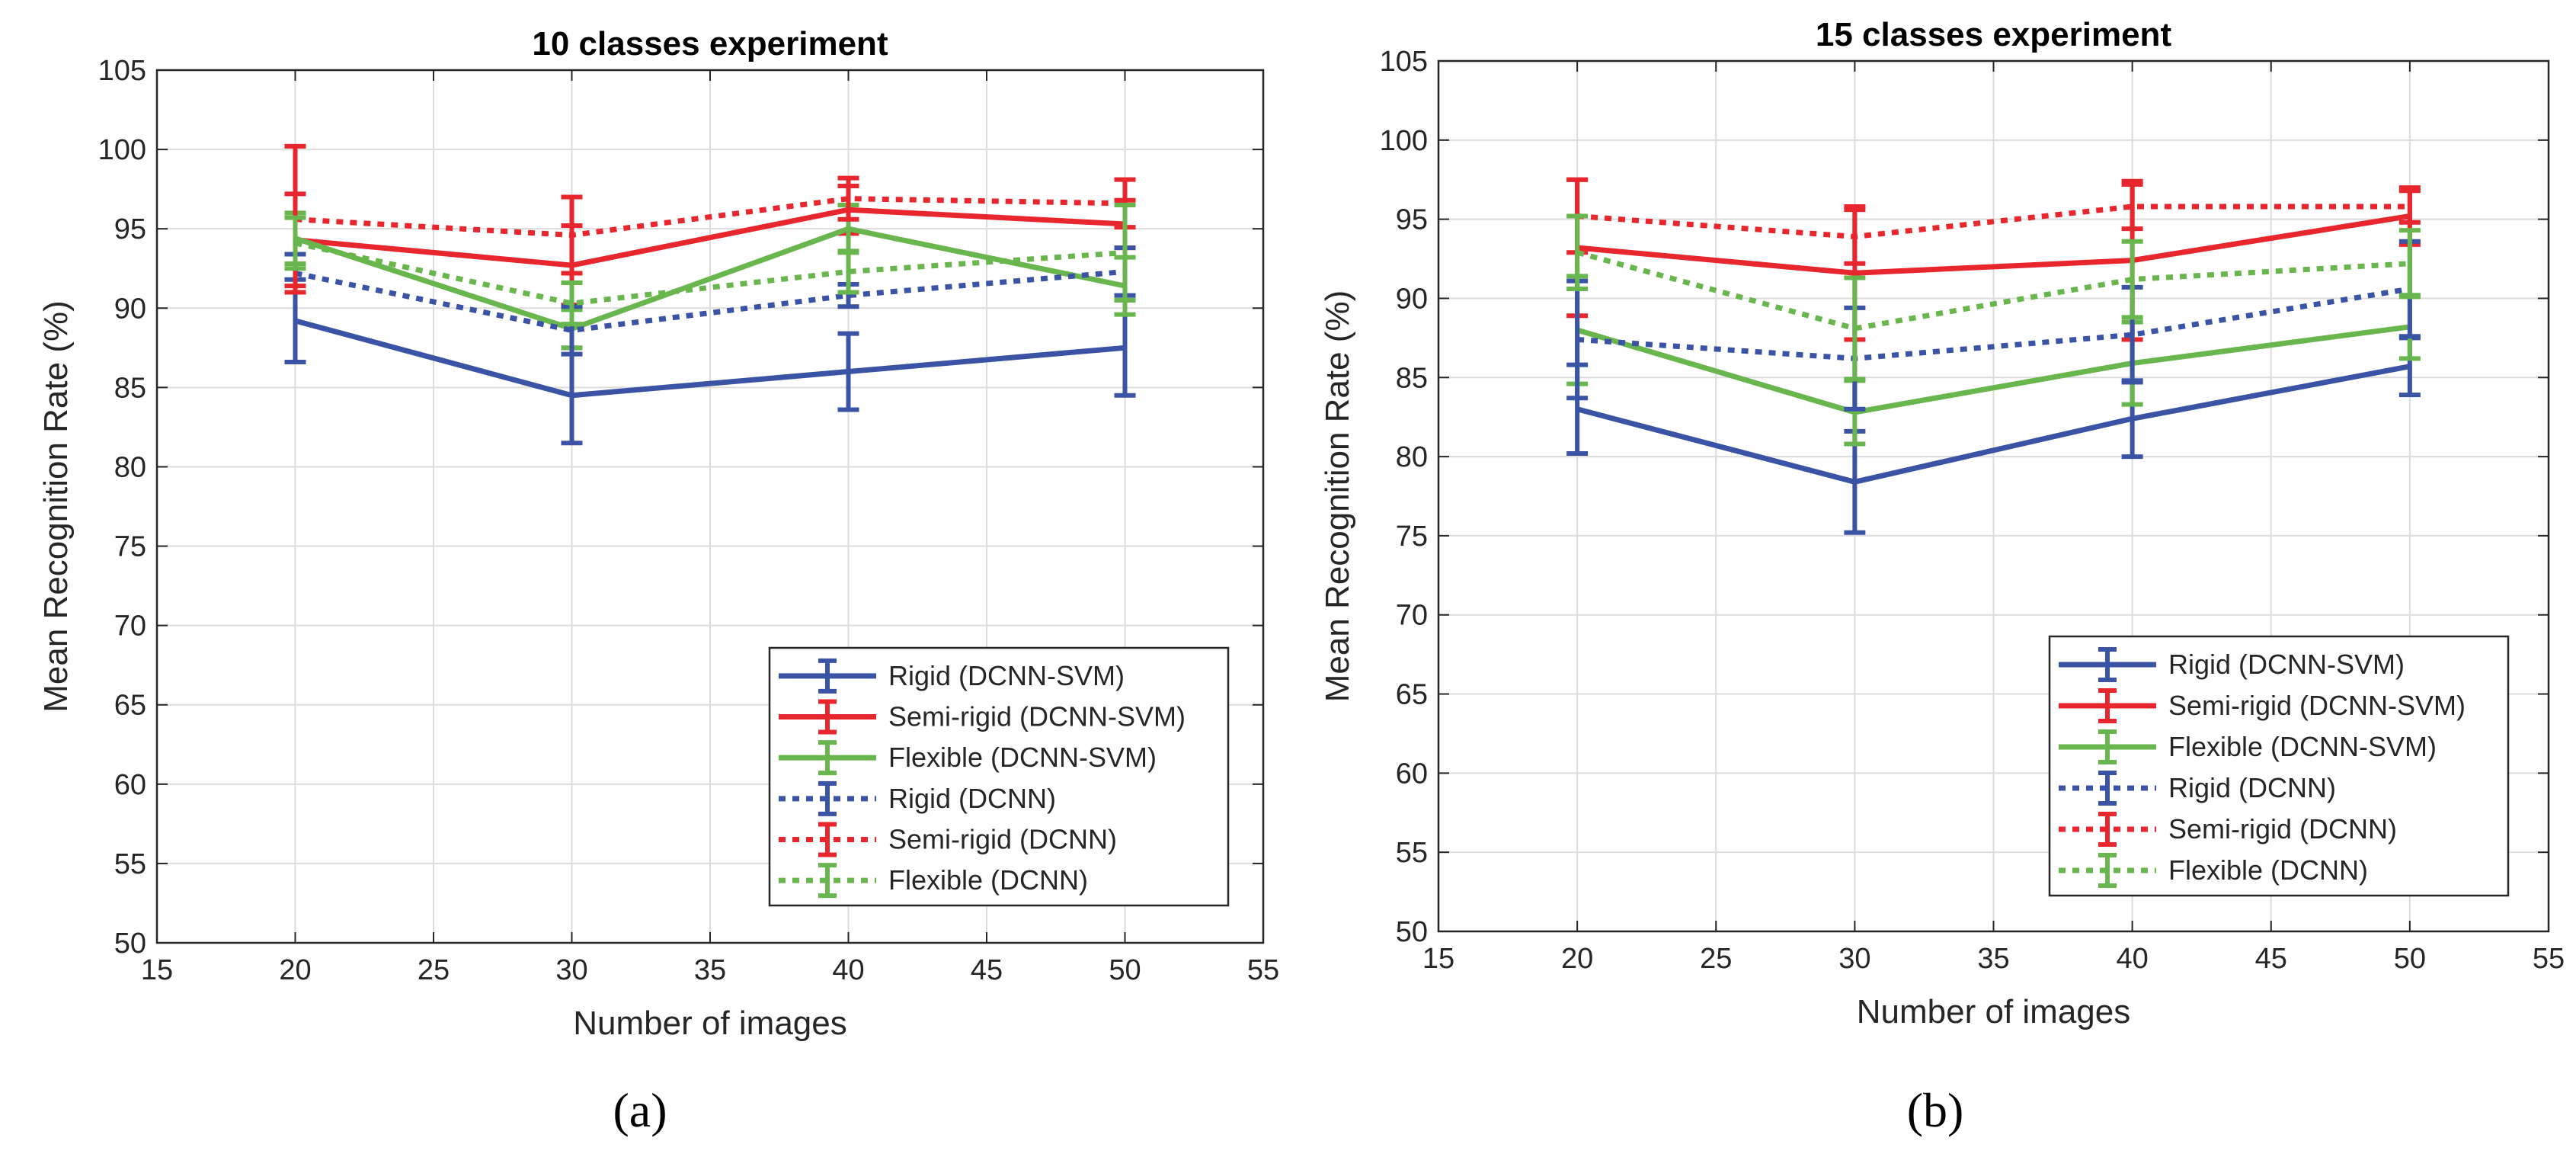 The image size is (2576, 1157). Describe the element at coordinates (640, 1110) in the screenshot. I see `panel-caption: (a)` at that location.